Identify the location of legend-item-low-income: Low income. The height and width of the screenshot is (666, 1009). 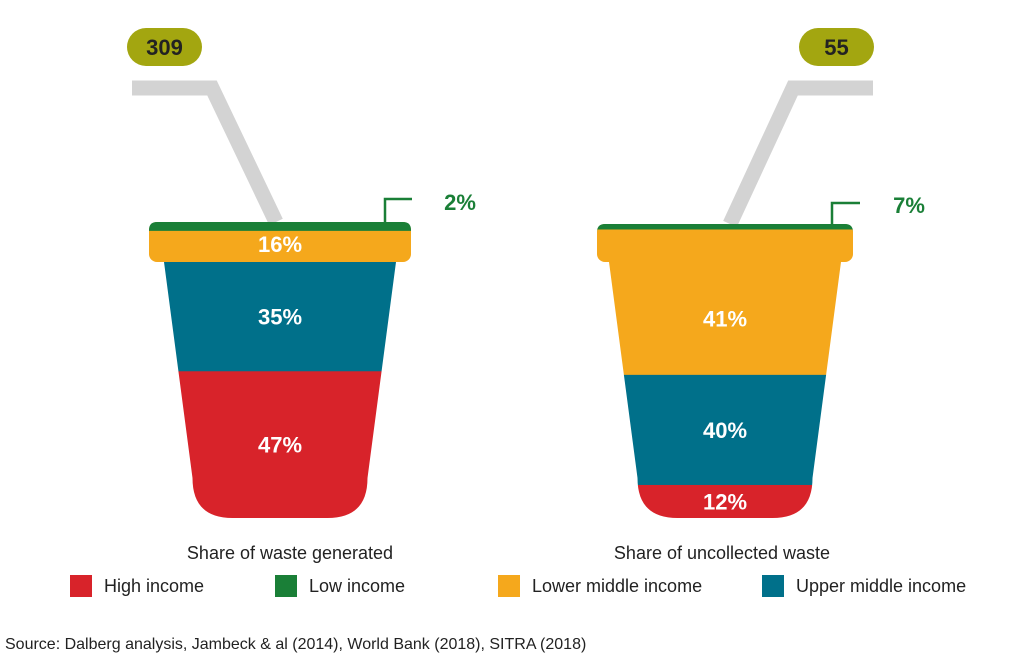
(340, 586).